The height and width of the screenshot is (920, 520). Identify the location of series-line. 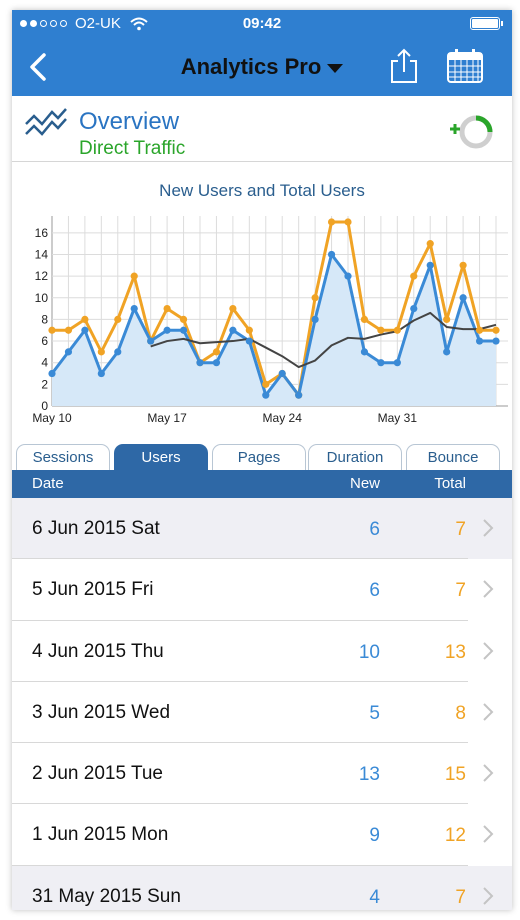
(323, 340).